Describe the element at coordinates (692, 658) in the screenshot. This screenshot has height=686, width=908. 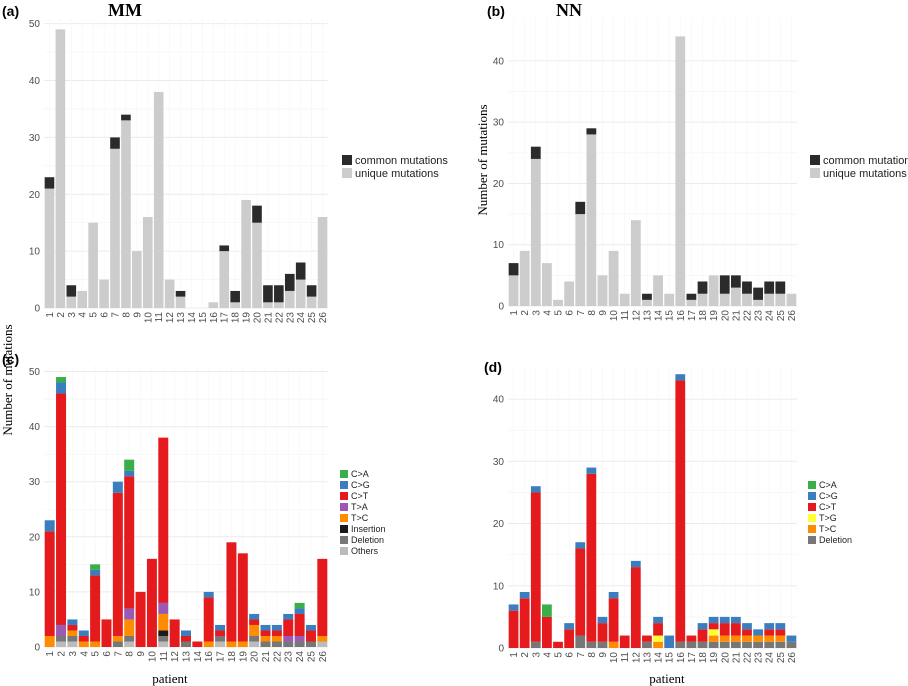
I see `x-tick-label: 17` at that location.